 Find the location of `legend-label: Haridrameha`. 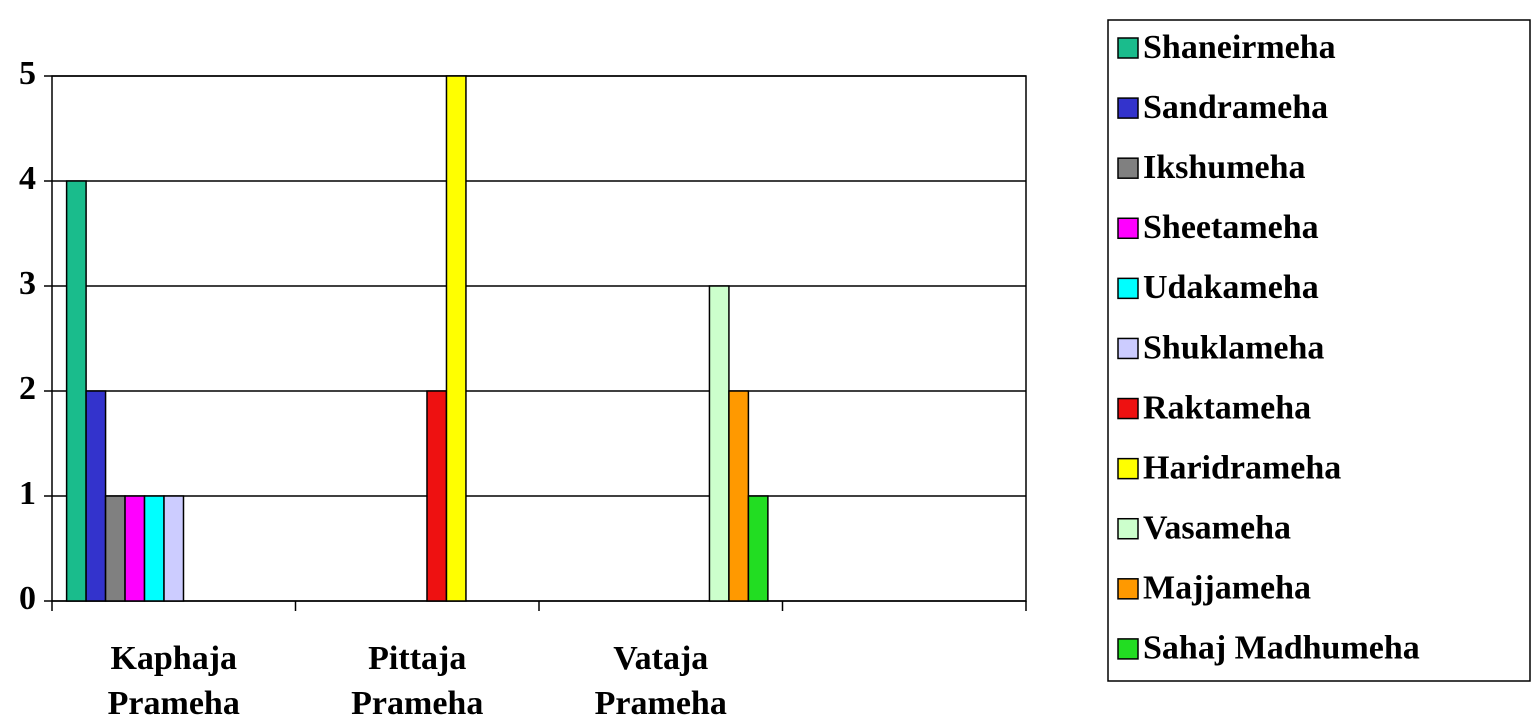

legend-label: Haridrameha is located at coordinates (1242, 467).